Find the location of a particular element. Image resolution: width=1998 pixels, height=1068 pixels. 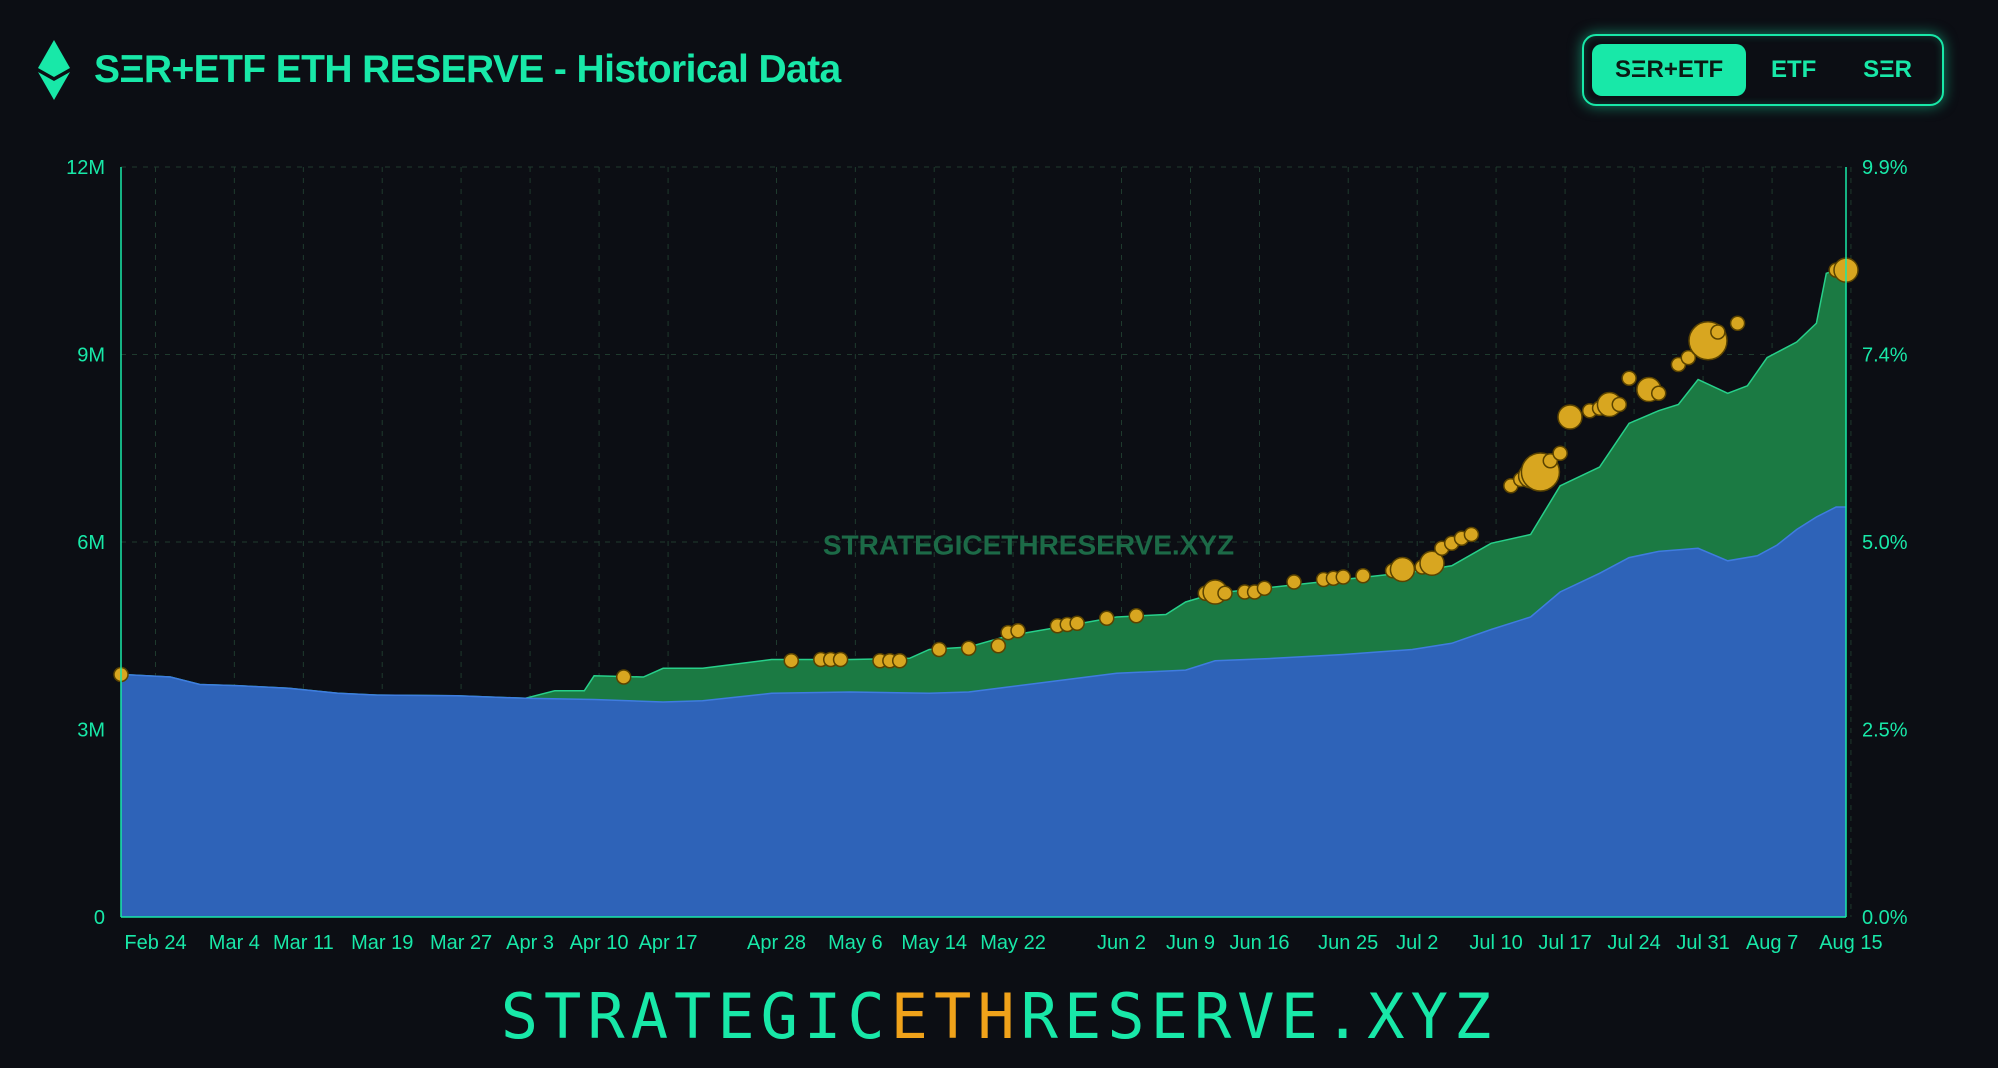

x-tick-label: Feb 24 is located at coordinates (155, 943).